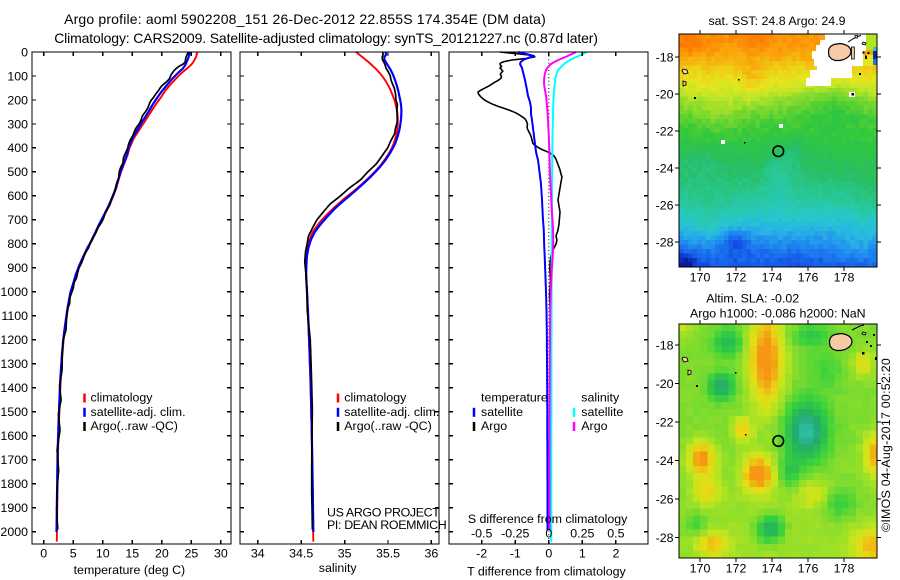  Describe the element at coordinates (776, 21) in the screenshot. I see `svg-text: sat. SST: 24.8 Argo: 24.9` at that location.